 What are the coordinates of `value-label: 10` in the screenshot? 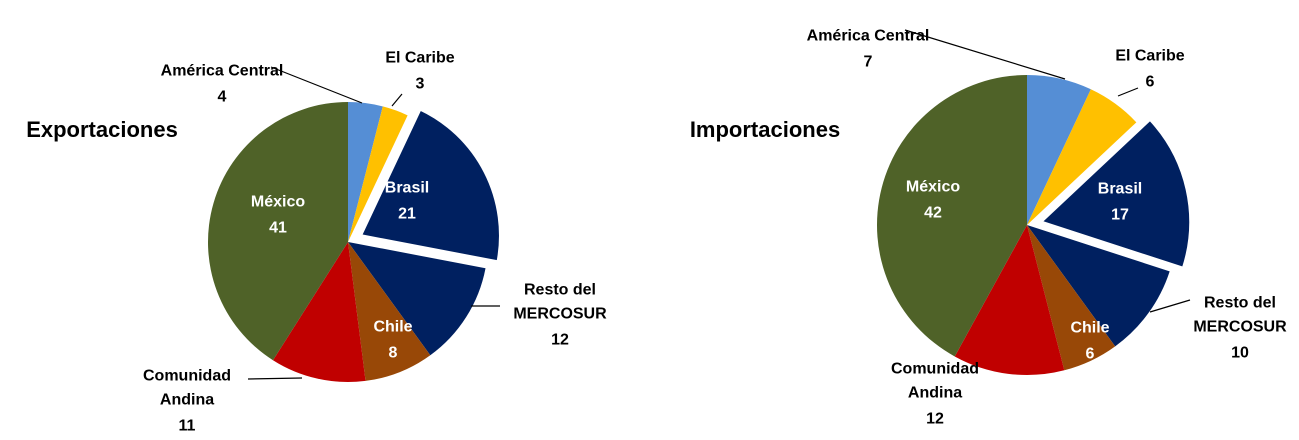 It's located at (1240, 353).